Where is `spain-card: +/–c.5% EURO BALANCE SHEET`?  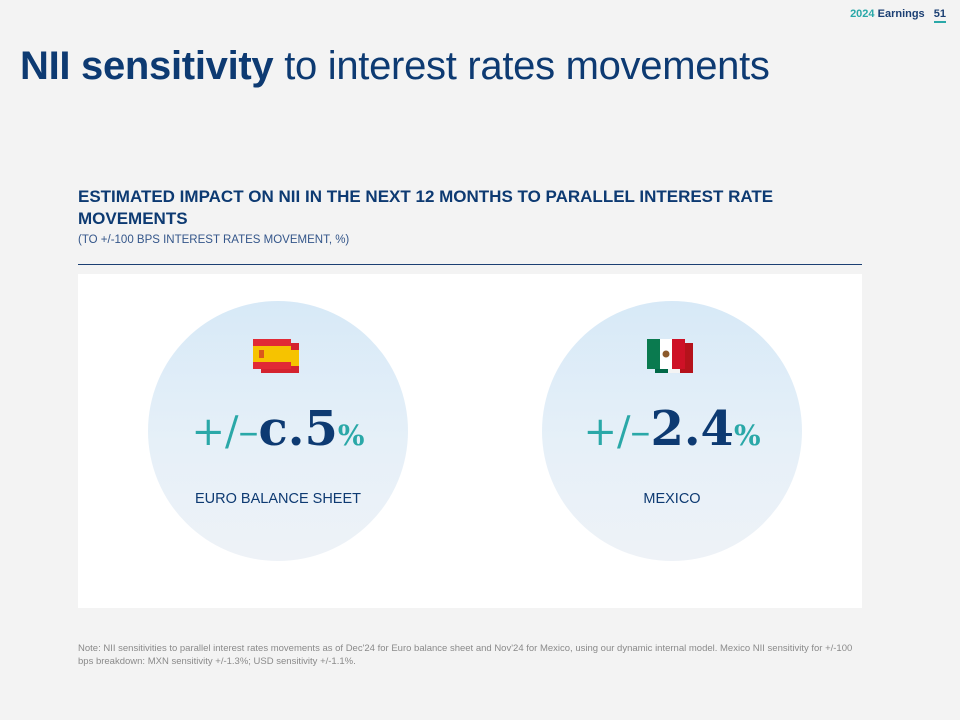
spain-card: +/–c.5% EURO BALANCE SHEET is located at coordinates (278, 431).